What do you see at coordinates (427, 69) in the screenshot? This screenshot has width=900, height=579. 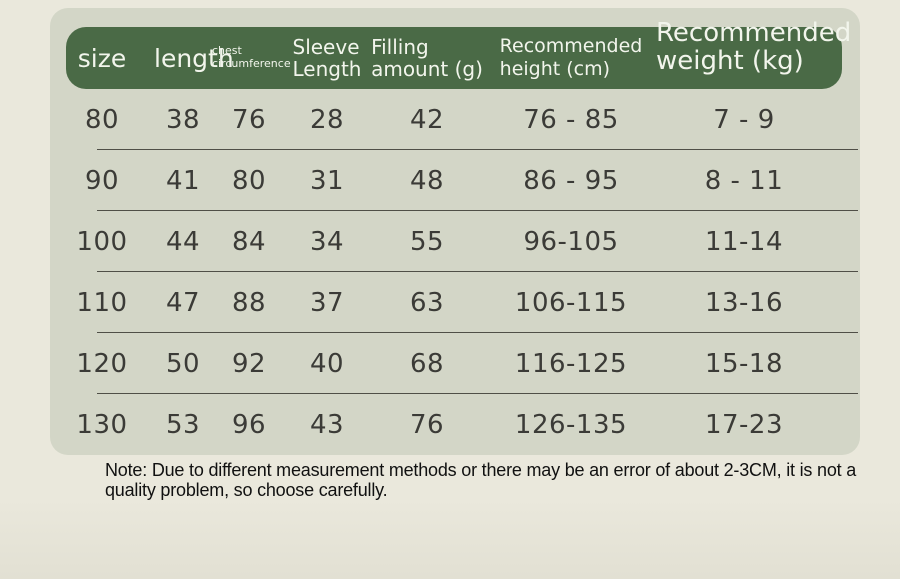 I see `column-header-line: amount (g)` at bounding box center [427, 69].